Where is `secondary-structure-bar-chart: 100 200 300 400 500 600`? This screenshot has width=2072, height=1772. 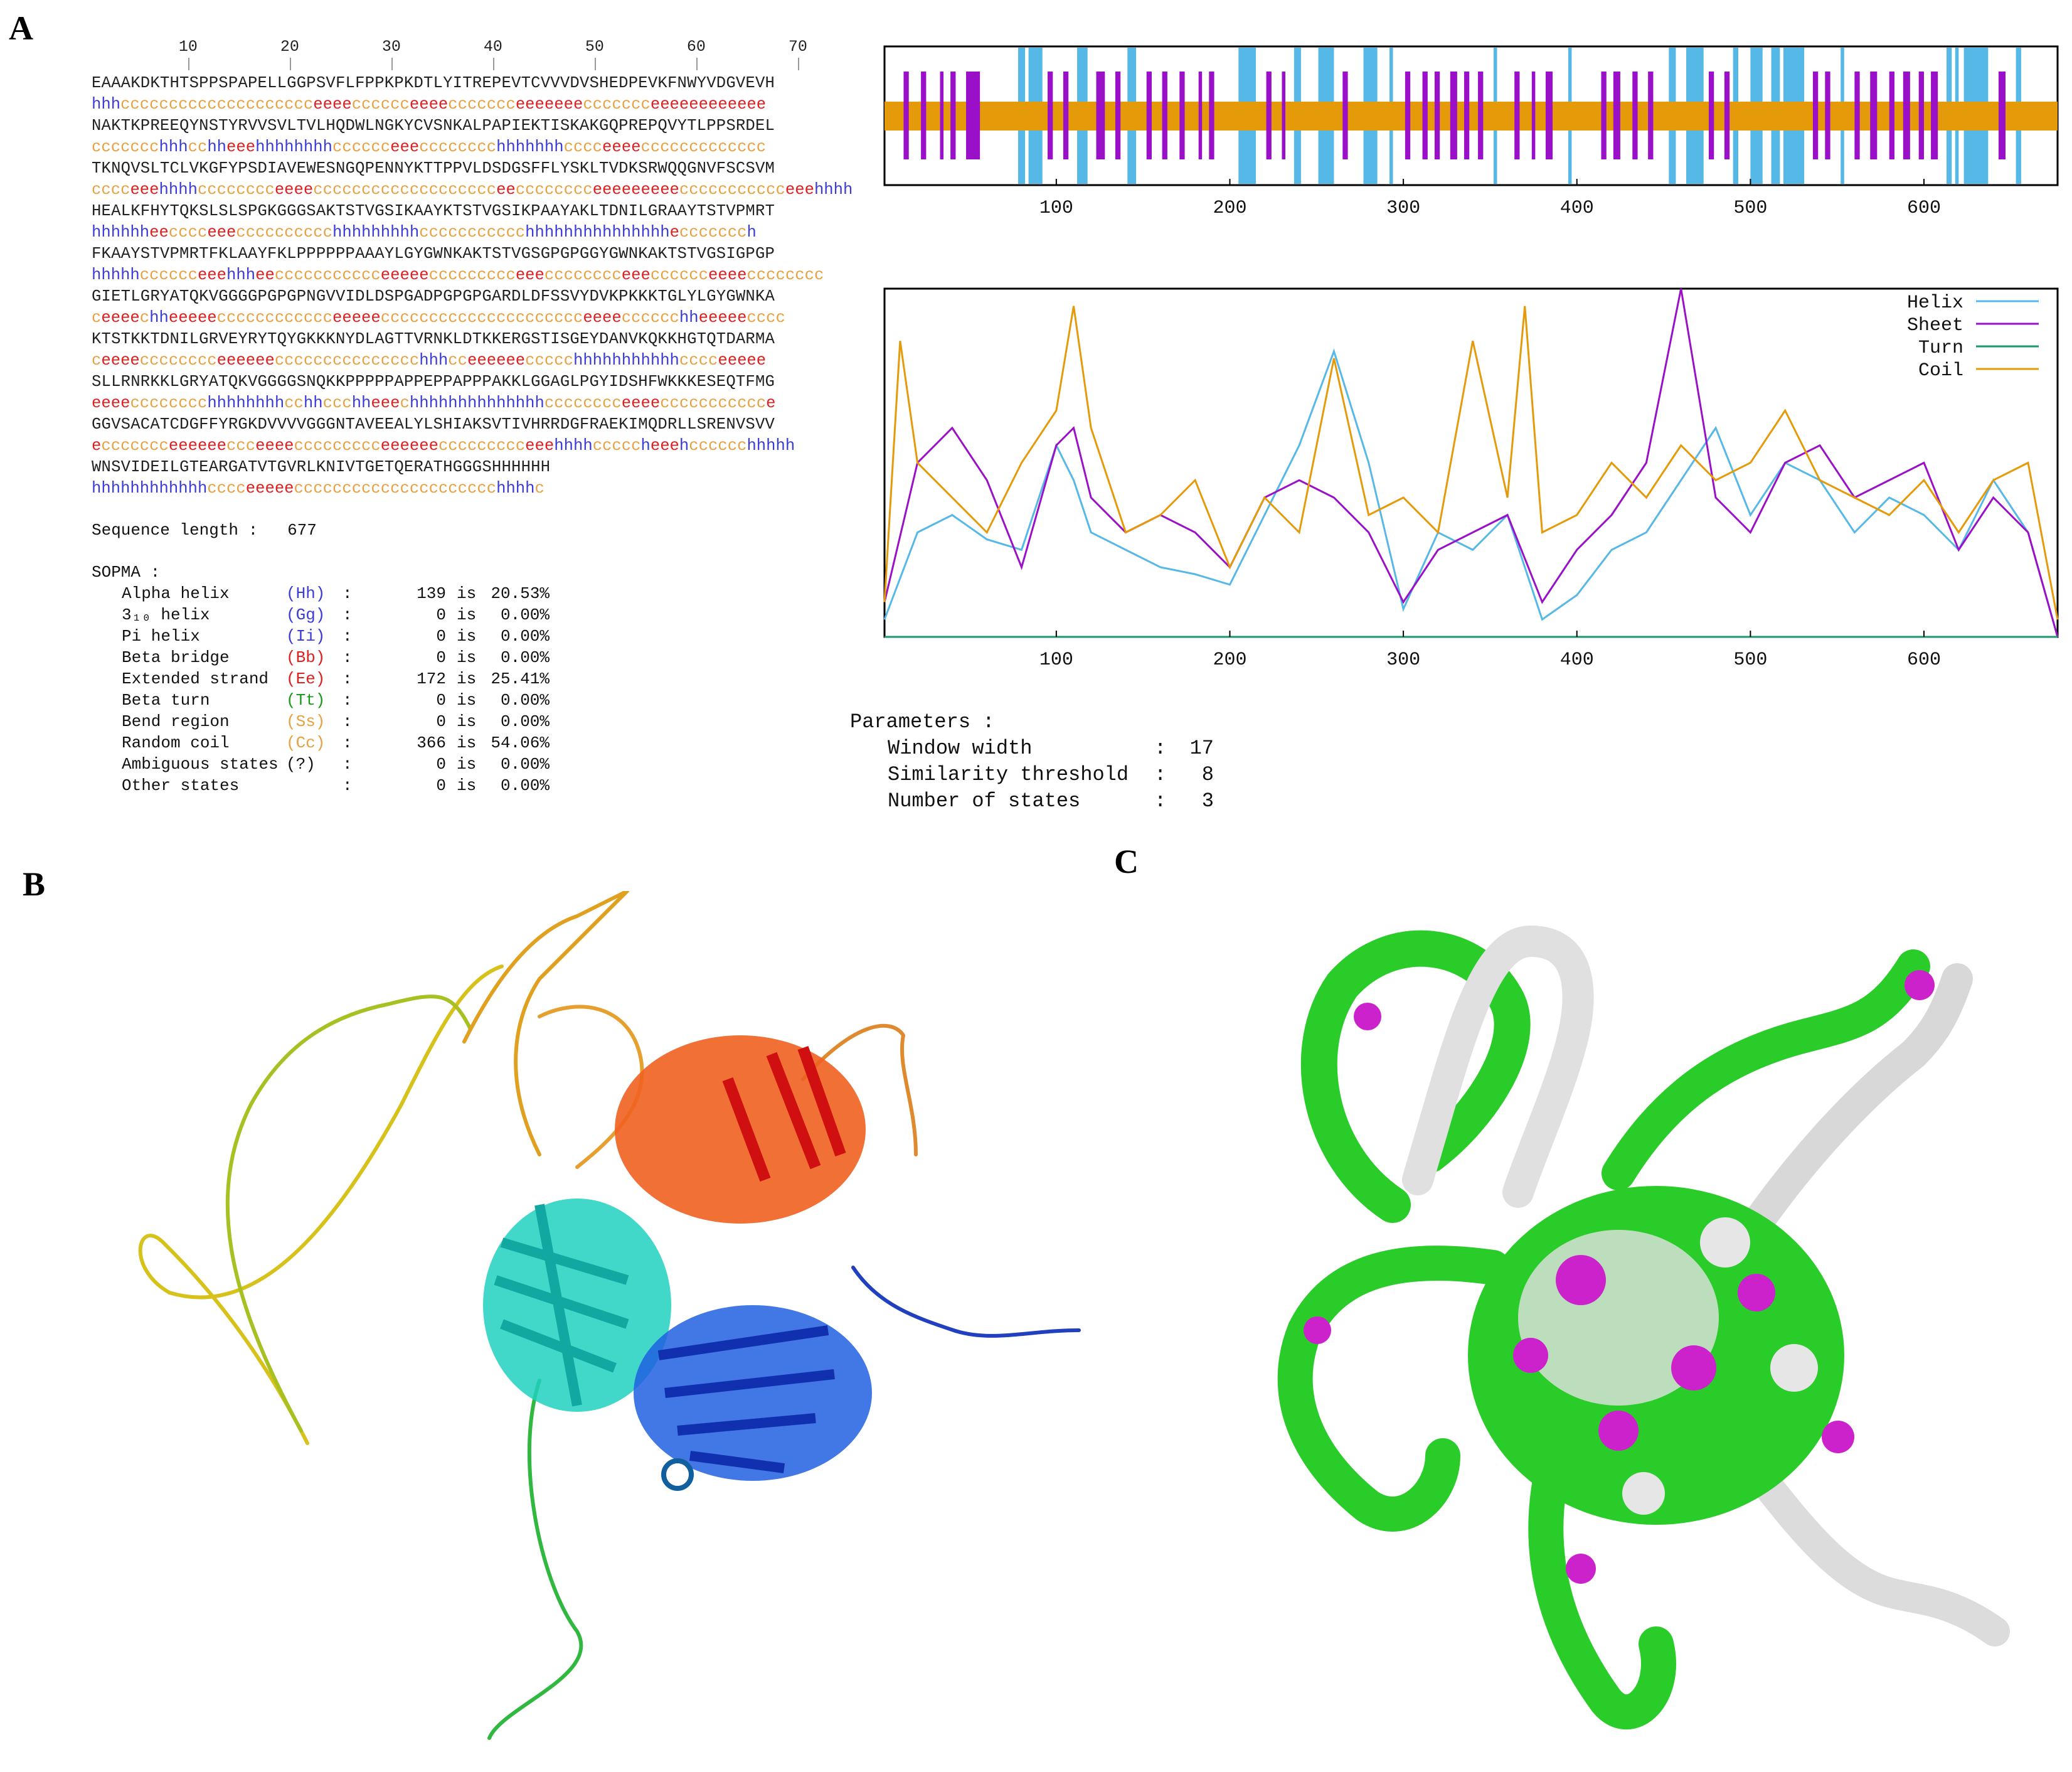 secondary-structure-bar-chart: 100 200 300 400 500 600 is located at coordinates (1471, 132).